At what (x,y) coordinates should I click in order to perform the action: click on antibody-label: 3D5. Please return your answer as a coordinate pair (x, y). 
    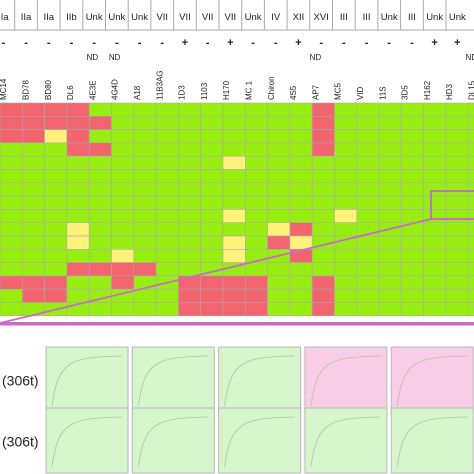
    Looking at the image, I should click on (405, 92).